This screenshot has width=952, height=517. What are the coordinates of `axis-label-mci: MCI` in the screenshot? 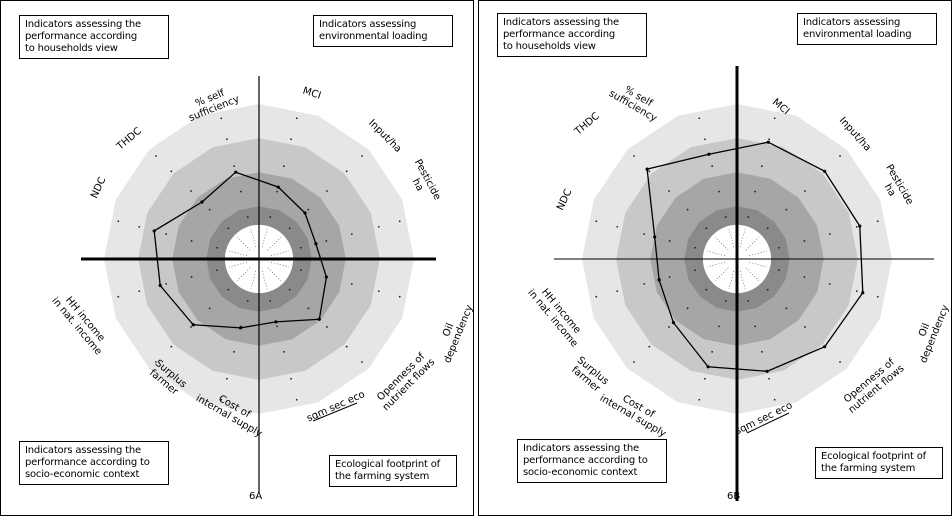 It's located at (311, 94).